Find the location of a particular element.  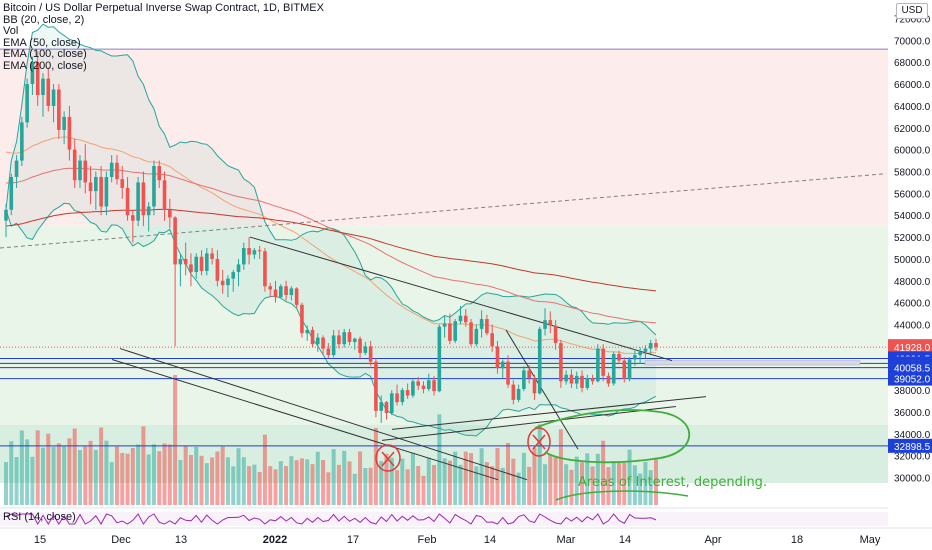

interest-underline is located at coordinates (622, 495).